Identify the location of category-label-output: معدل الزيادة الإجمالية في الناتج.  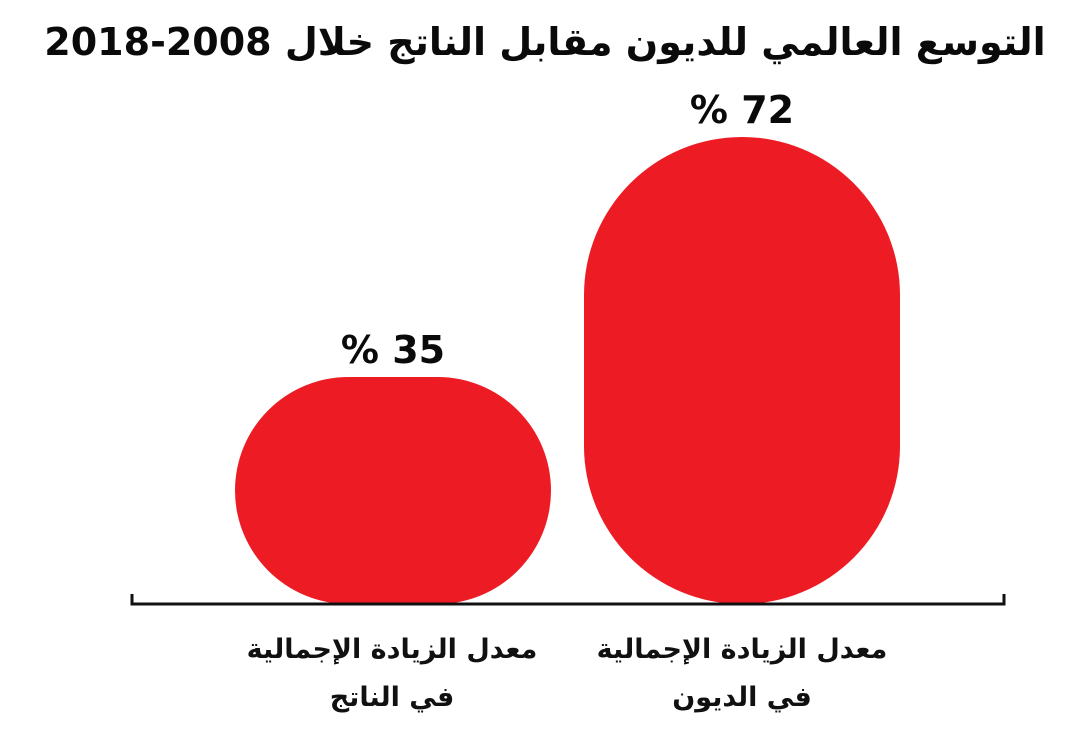
(392, 673).